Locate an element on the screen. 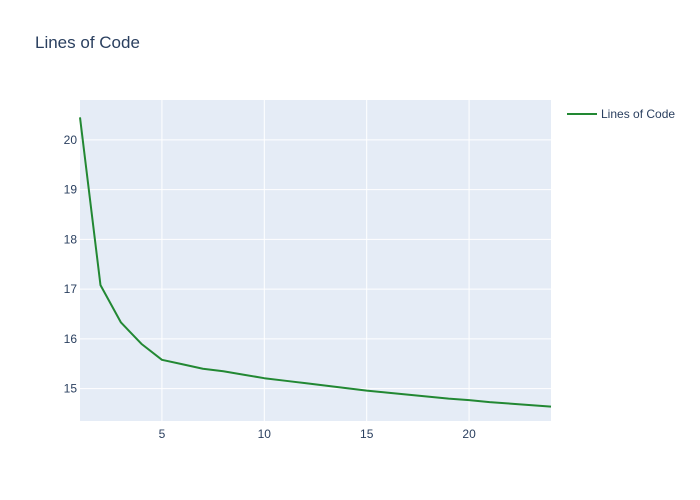 The image size is (700, 500). y-tick-label: 17 is located at coordinates (71, 289).